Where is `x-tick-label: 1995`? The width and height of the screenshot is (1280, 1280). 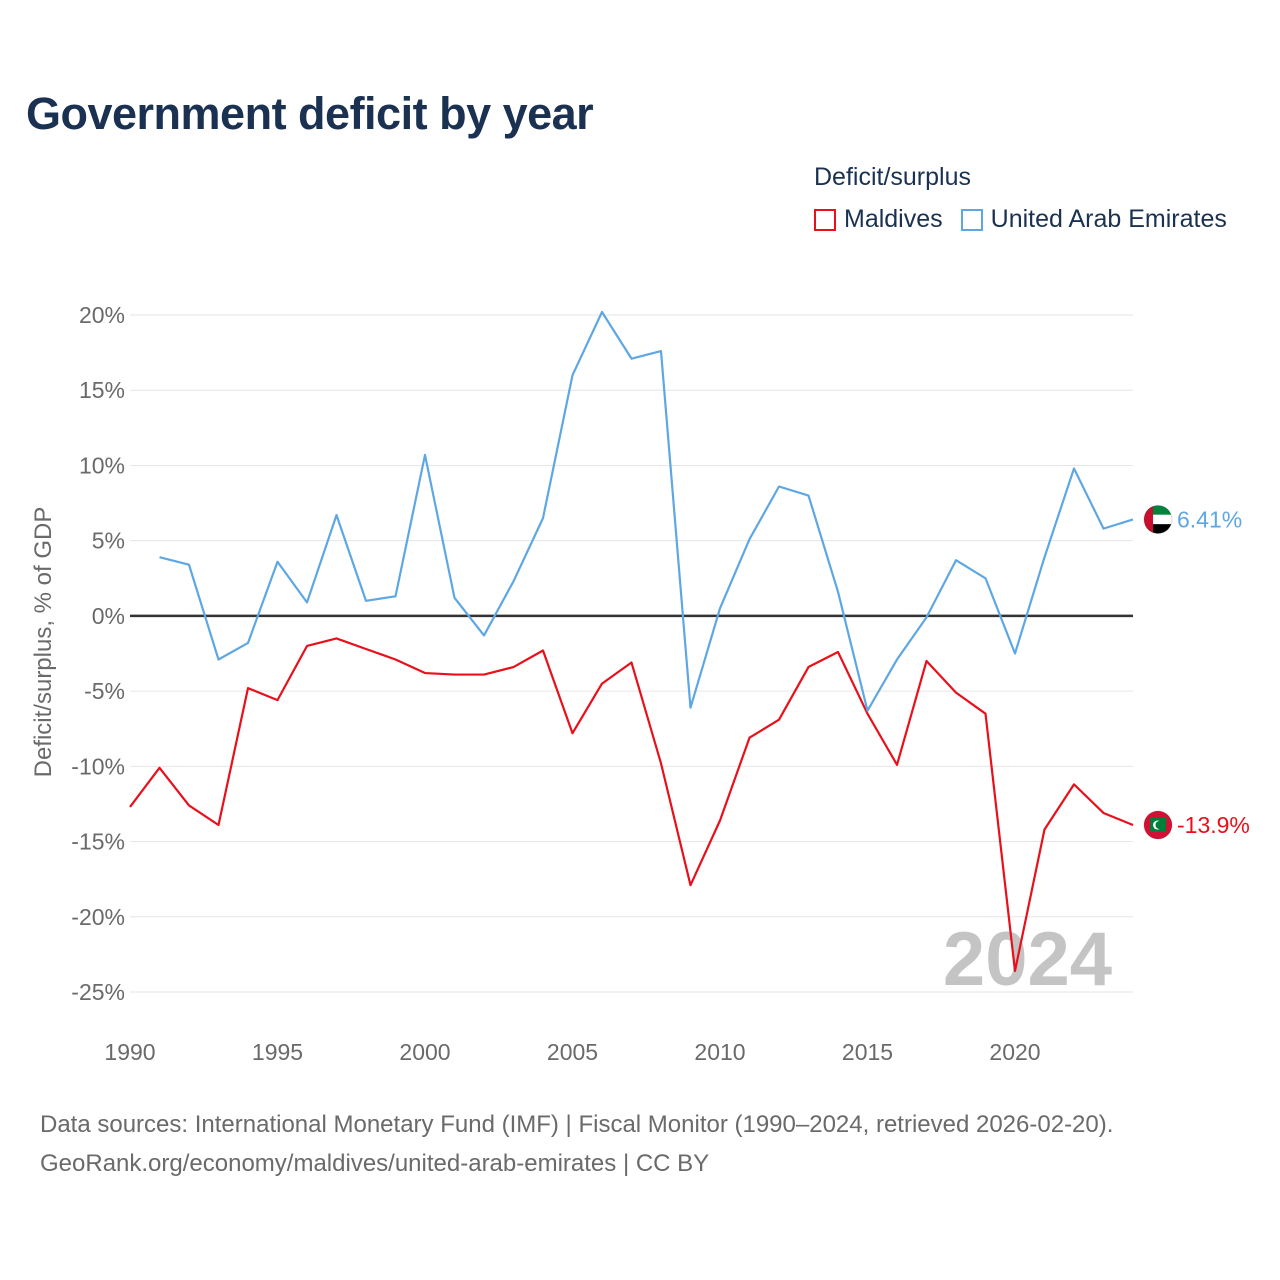 x-tick-label: 1995 is located at coordinates (277, 1052).